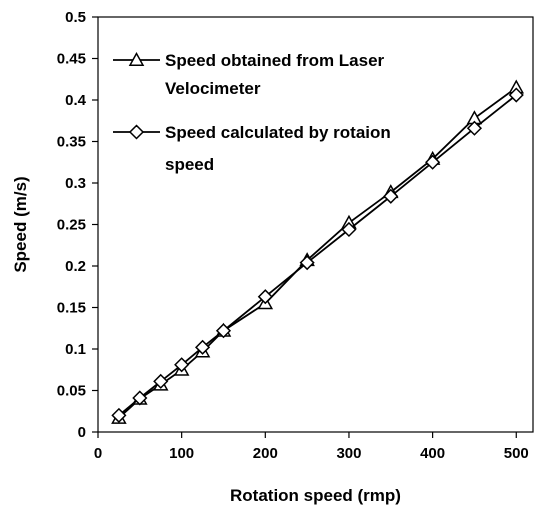 The image size is (550, 517). Describe the element at coordinates (75, 183) in the screenshot. I see `y-tick-label: 0.3` at that location.